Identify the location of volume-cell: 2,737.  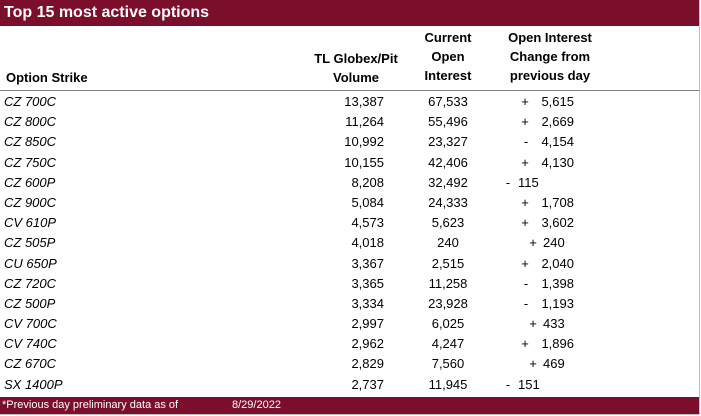
(367, 384).